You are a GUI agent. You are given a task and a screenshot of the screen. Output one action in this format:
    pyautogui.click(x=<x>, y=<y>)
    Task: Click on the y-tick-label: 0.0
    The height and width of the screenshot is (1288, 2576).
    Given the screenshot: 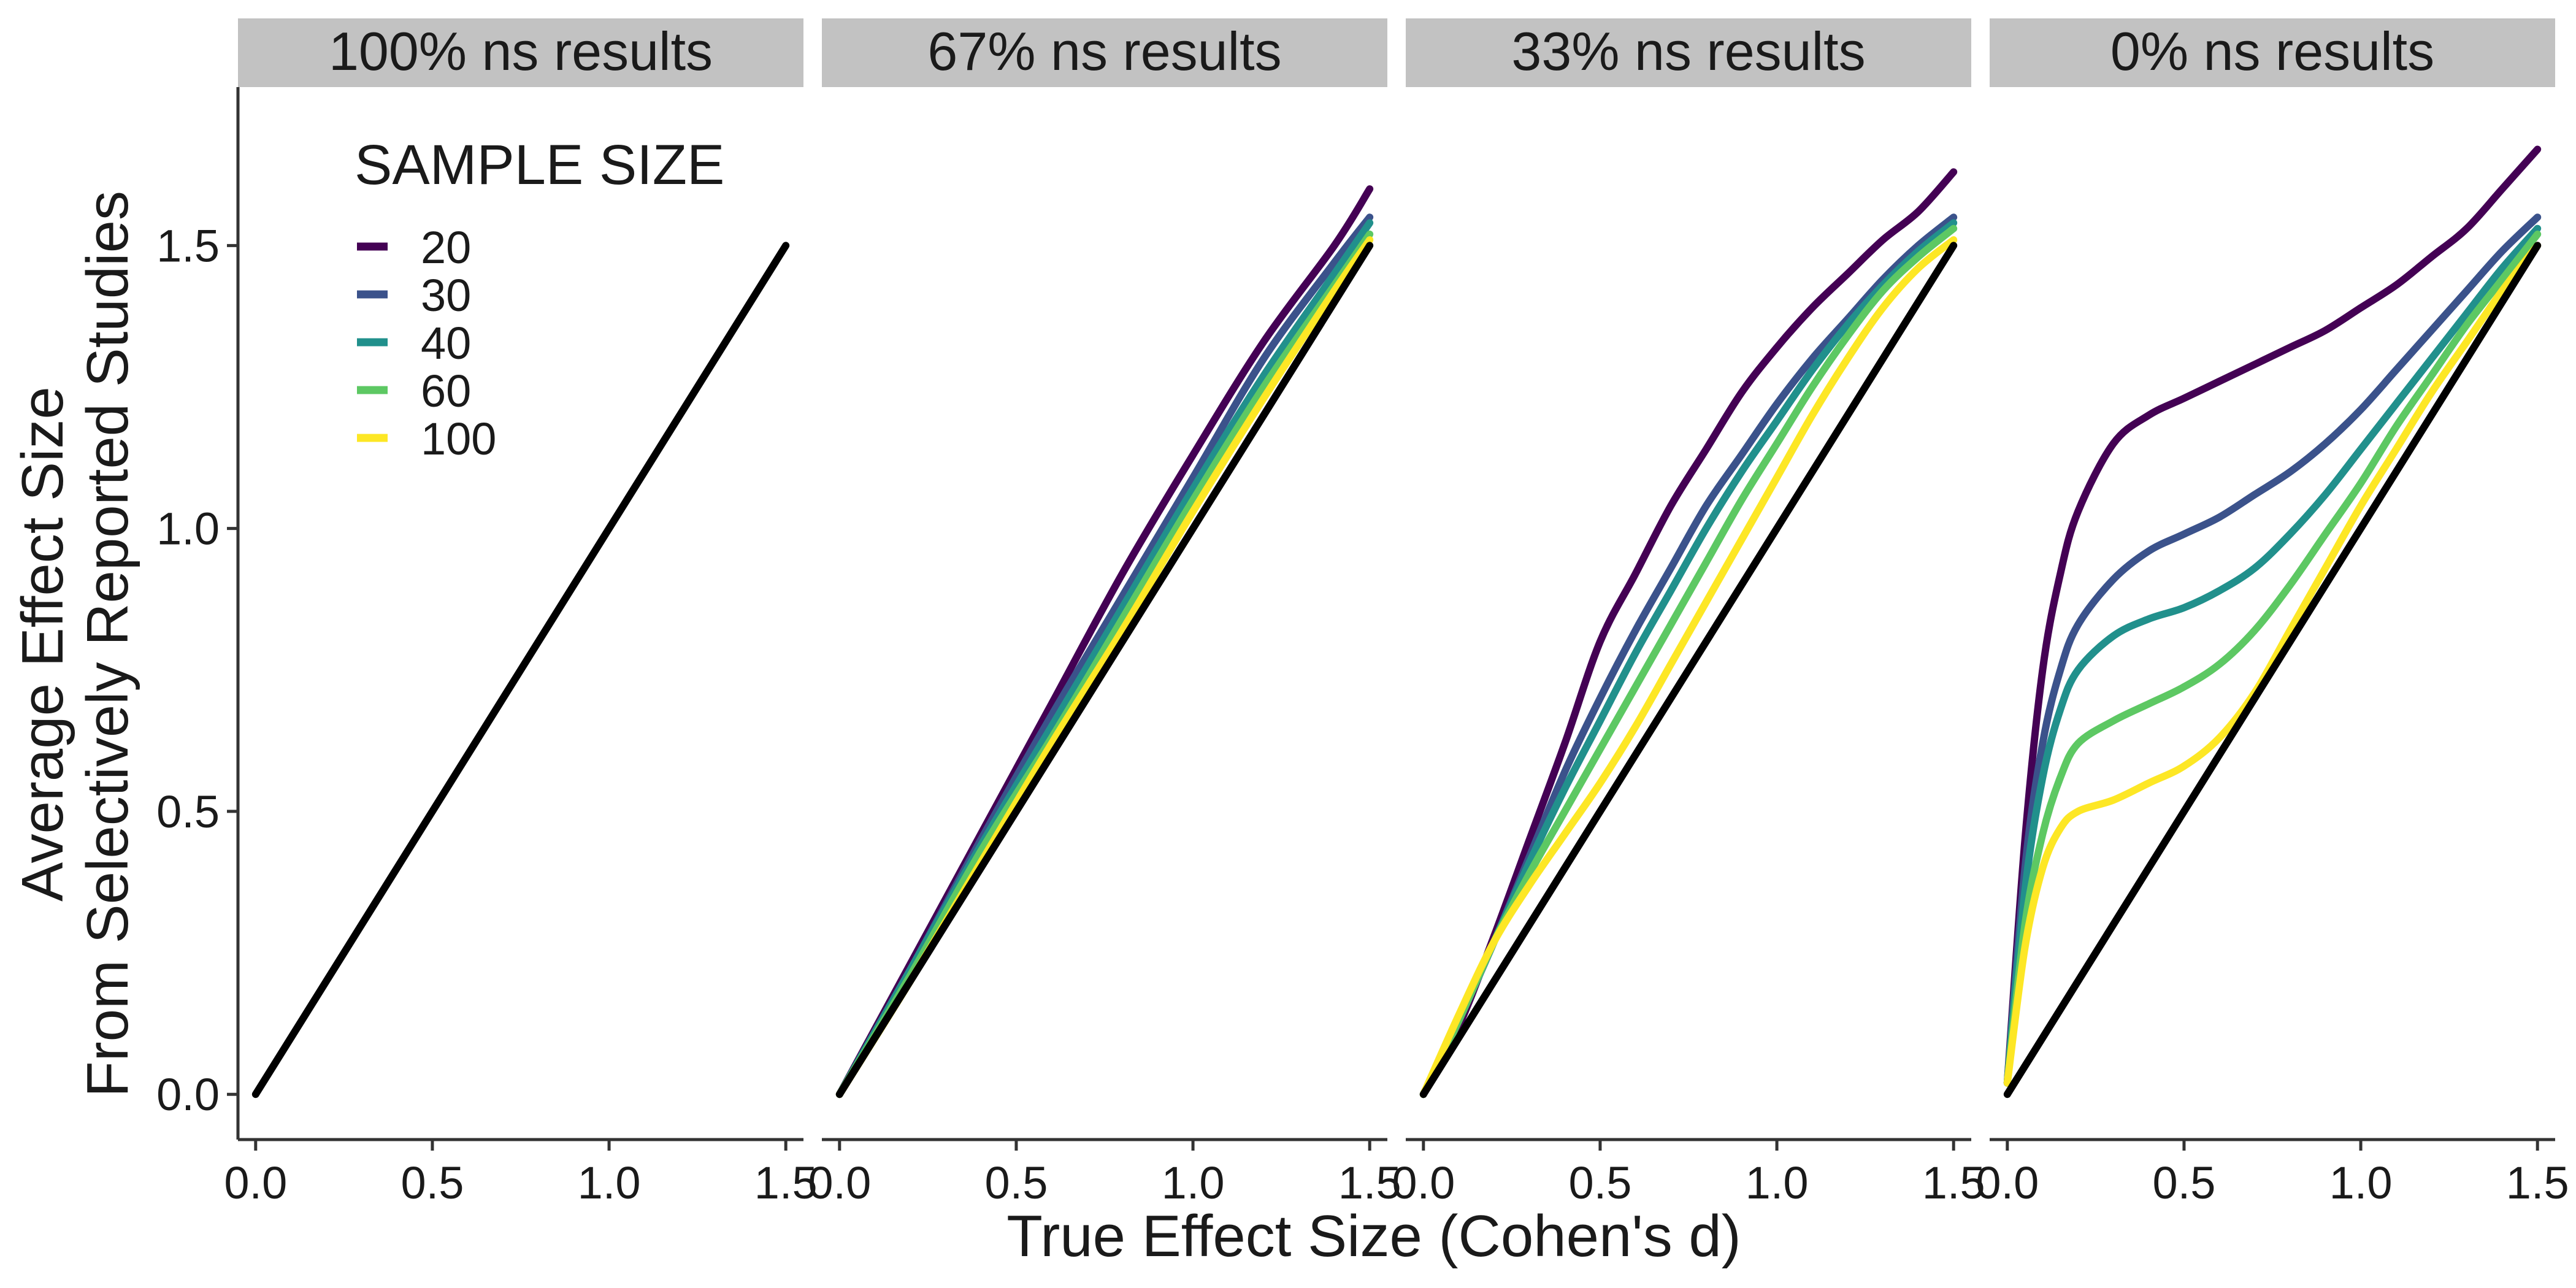 What is the action you would take?
    pyautogui.click(x=188, y=1094)
    